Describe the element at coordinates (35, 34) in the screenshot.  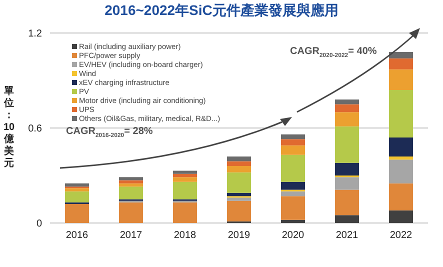
I see `y-tick-label: 1.2` at that location.